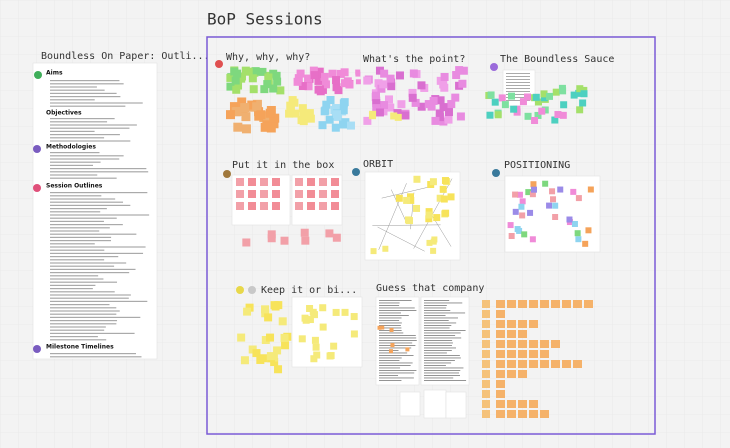 The width and height of the screenshot is (730, 448). What do you see at coordinates (74, 186) in the screenshot?
I see `section-heading: Session Outlines` at bounding box center [74, 186].